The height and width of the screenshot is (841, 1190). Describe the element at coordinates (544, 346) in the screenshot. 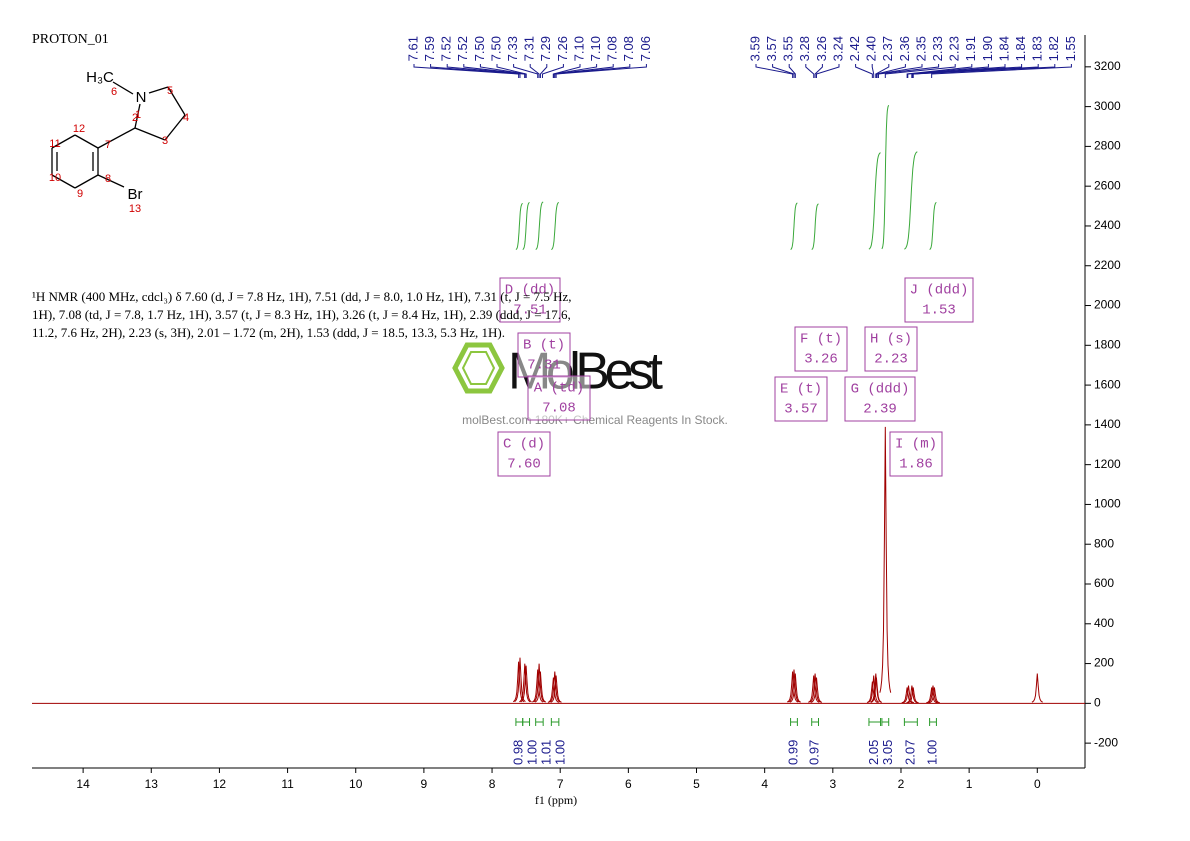

I see `multiplet-label: B (t)` at that location.